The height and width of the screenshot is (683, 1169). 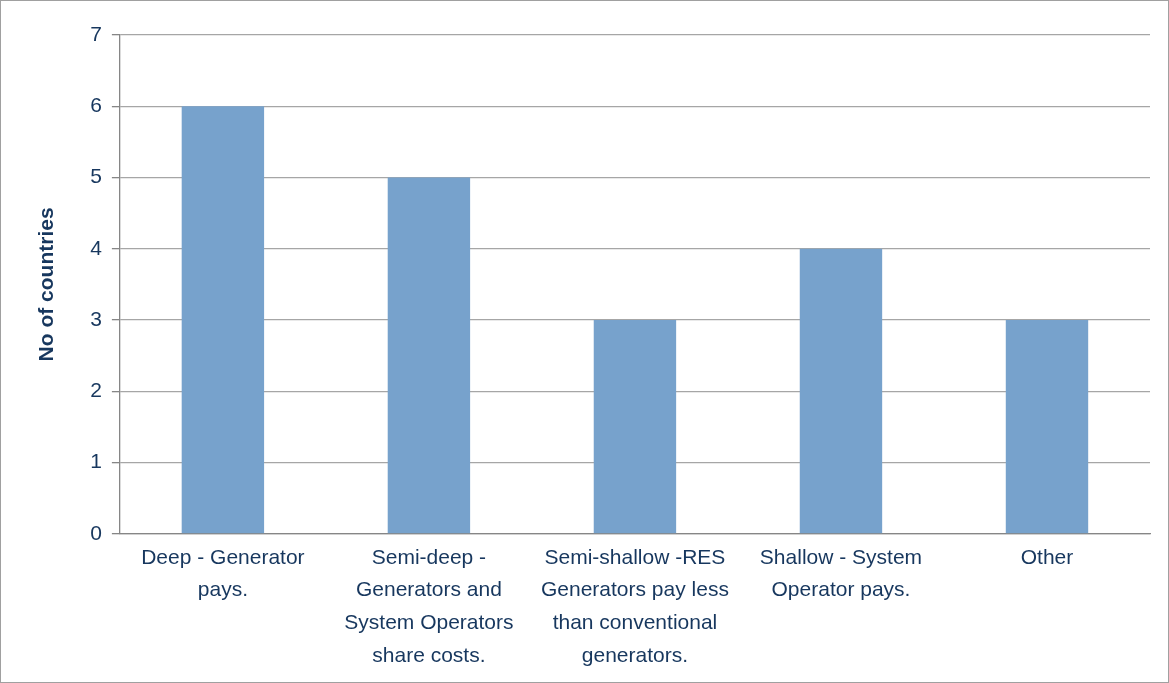 I want to click on y-tick-label: 6, so click(x=96, y=105).